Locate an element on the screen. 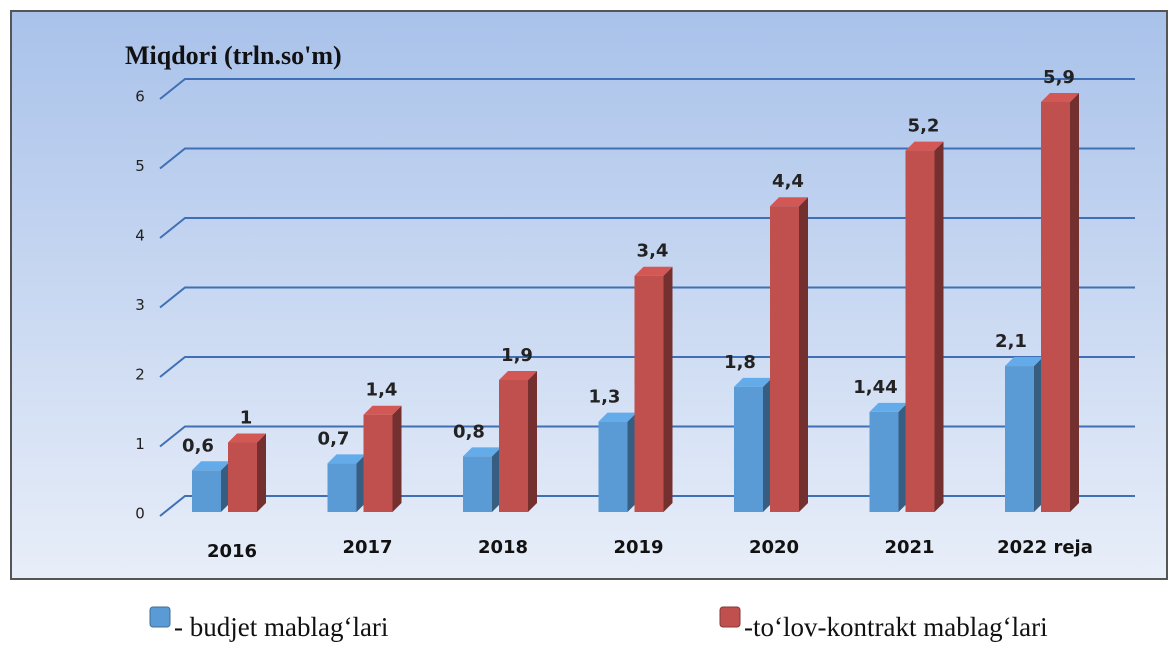  x-tick-label: 2016 is located at coordinates (232, 551).